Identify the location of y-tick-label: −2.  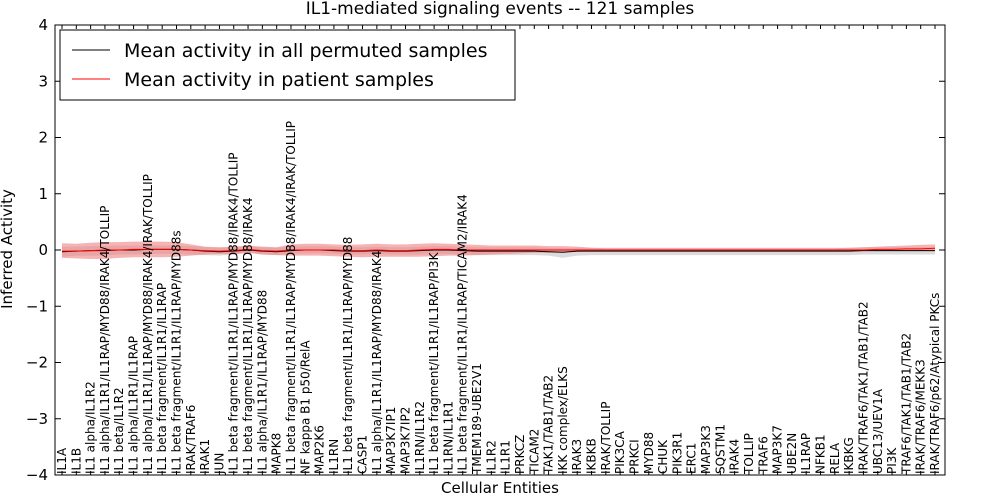
(37, 363).